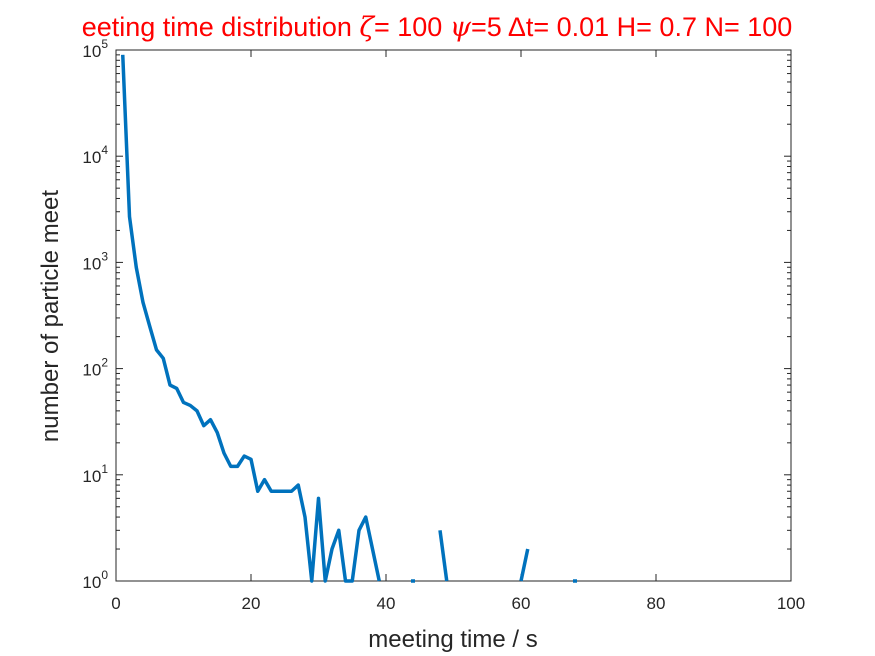 Image resolution: width=875 pixels, height=656 pixels. Describe the element at coordinates (95, 261) in the screenshot. I see `y-tick-label: 10³` at that location.